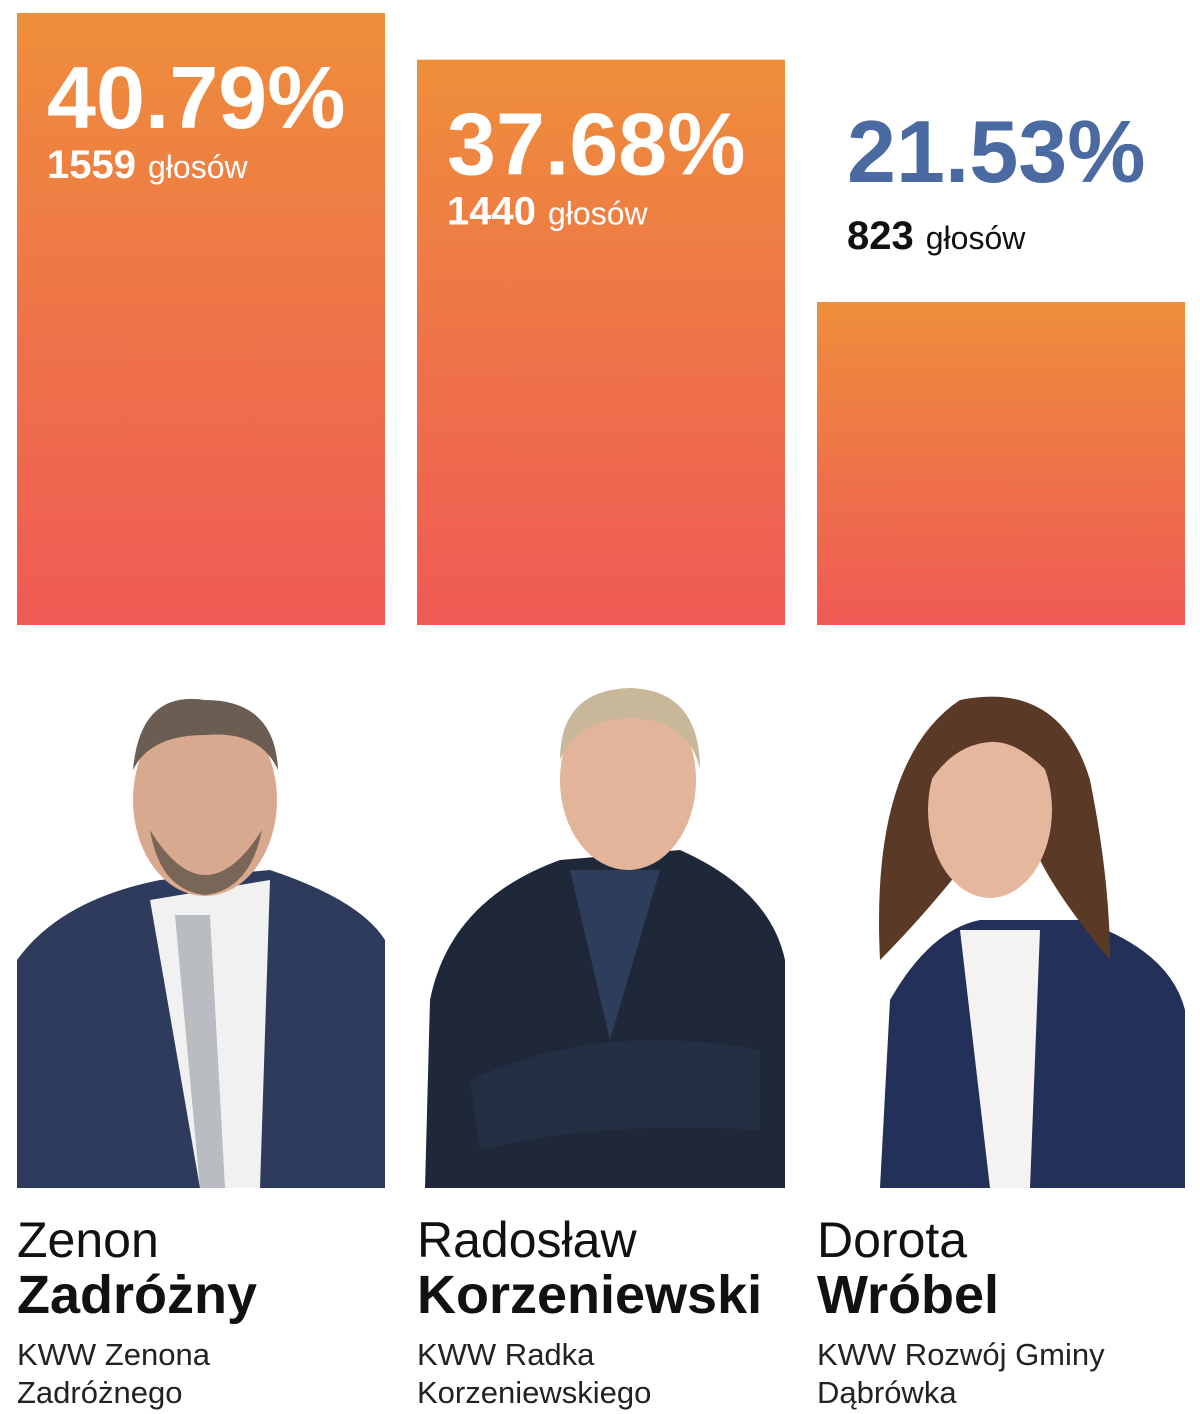  I want to click on votes-label: 1559 głosów, so click(147, 165).